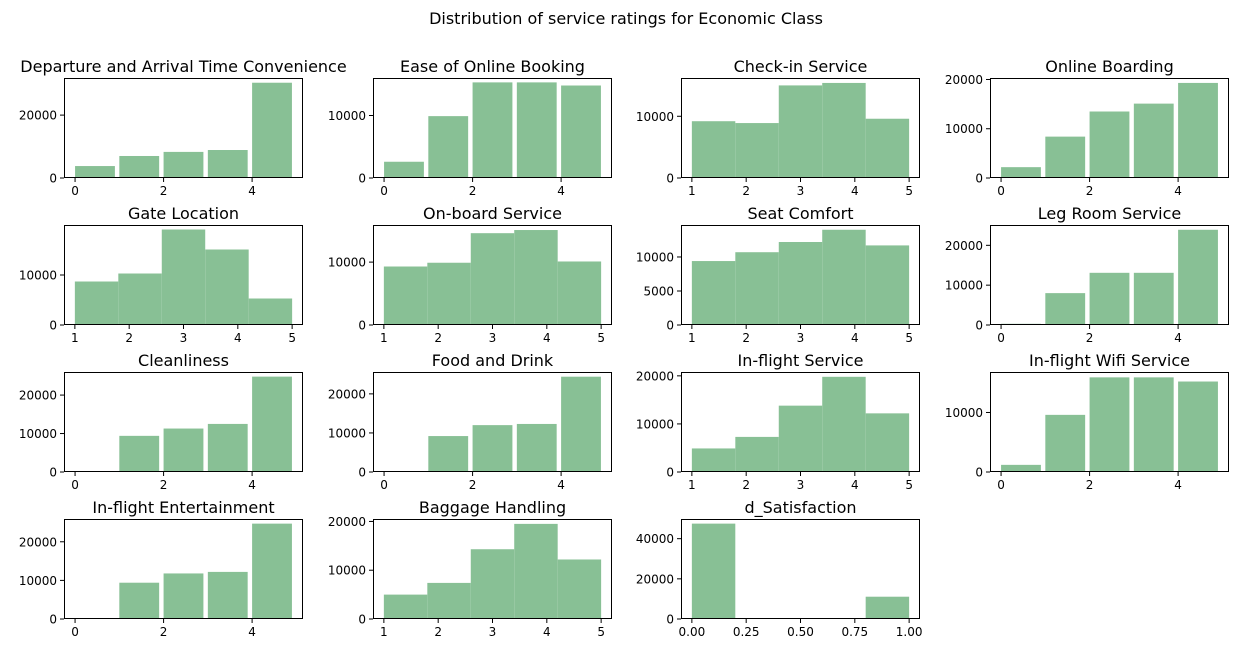 The width and height of the screenshot is (1236, 652). I want to click on subplot-in-flight-wifi-service: In-flight Wifi Service 0 2 4 0 10000, so click(1087, 421).